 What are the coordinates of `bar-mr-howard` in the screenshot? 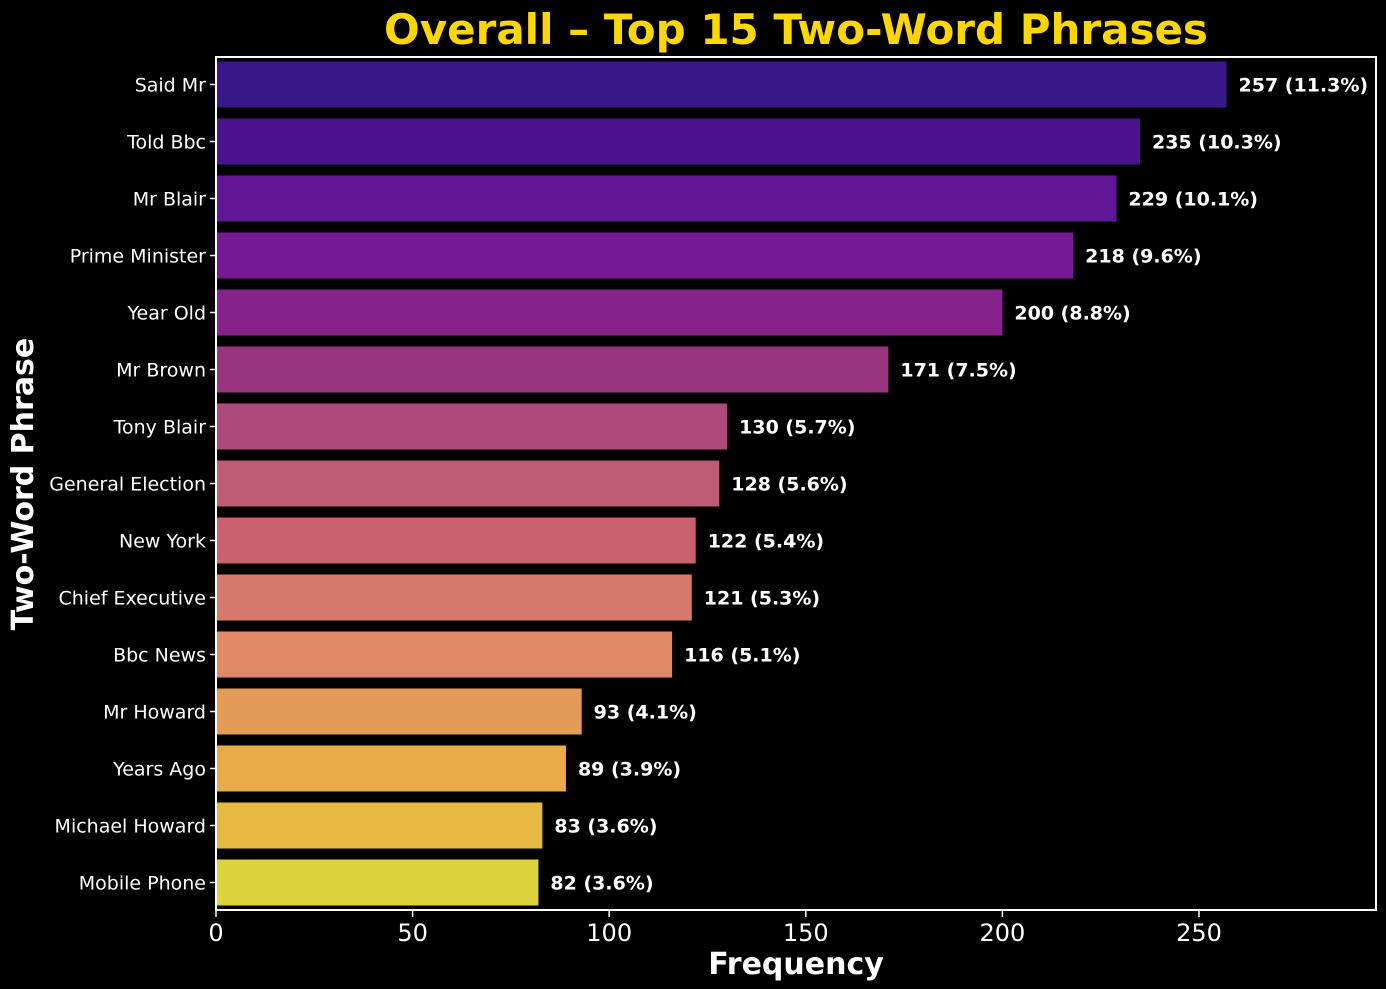 It's located at (399, 711).